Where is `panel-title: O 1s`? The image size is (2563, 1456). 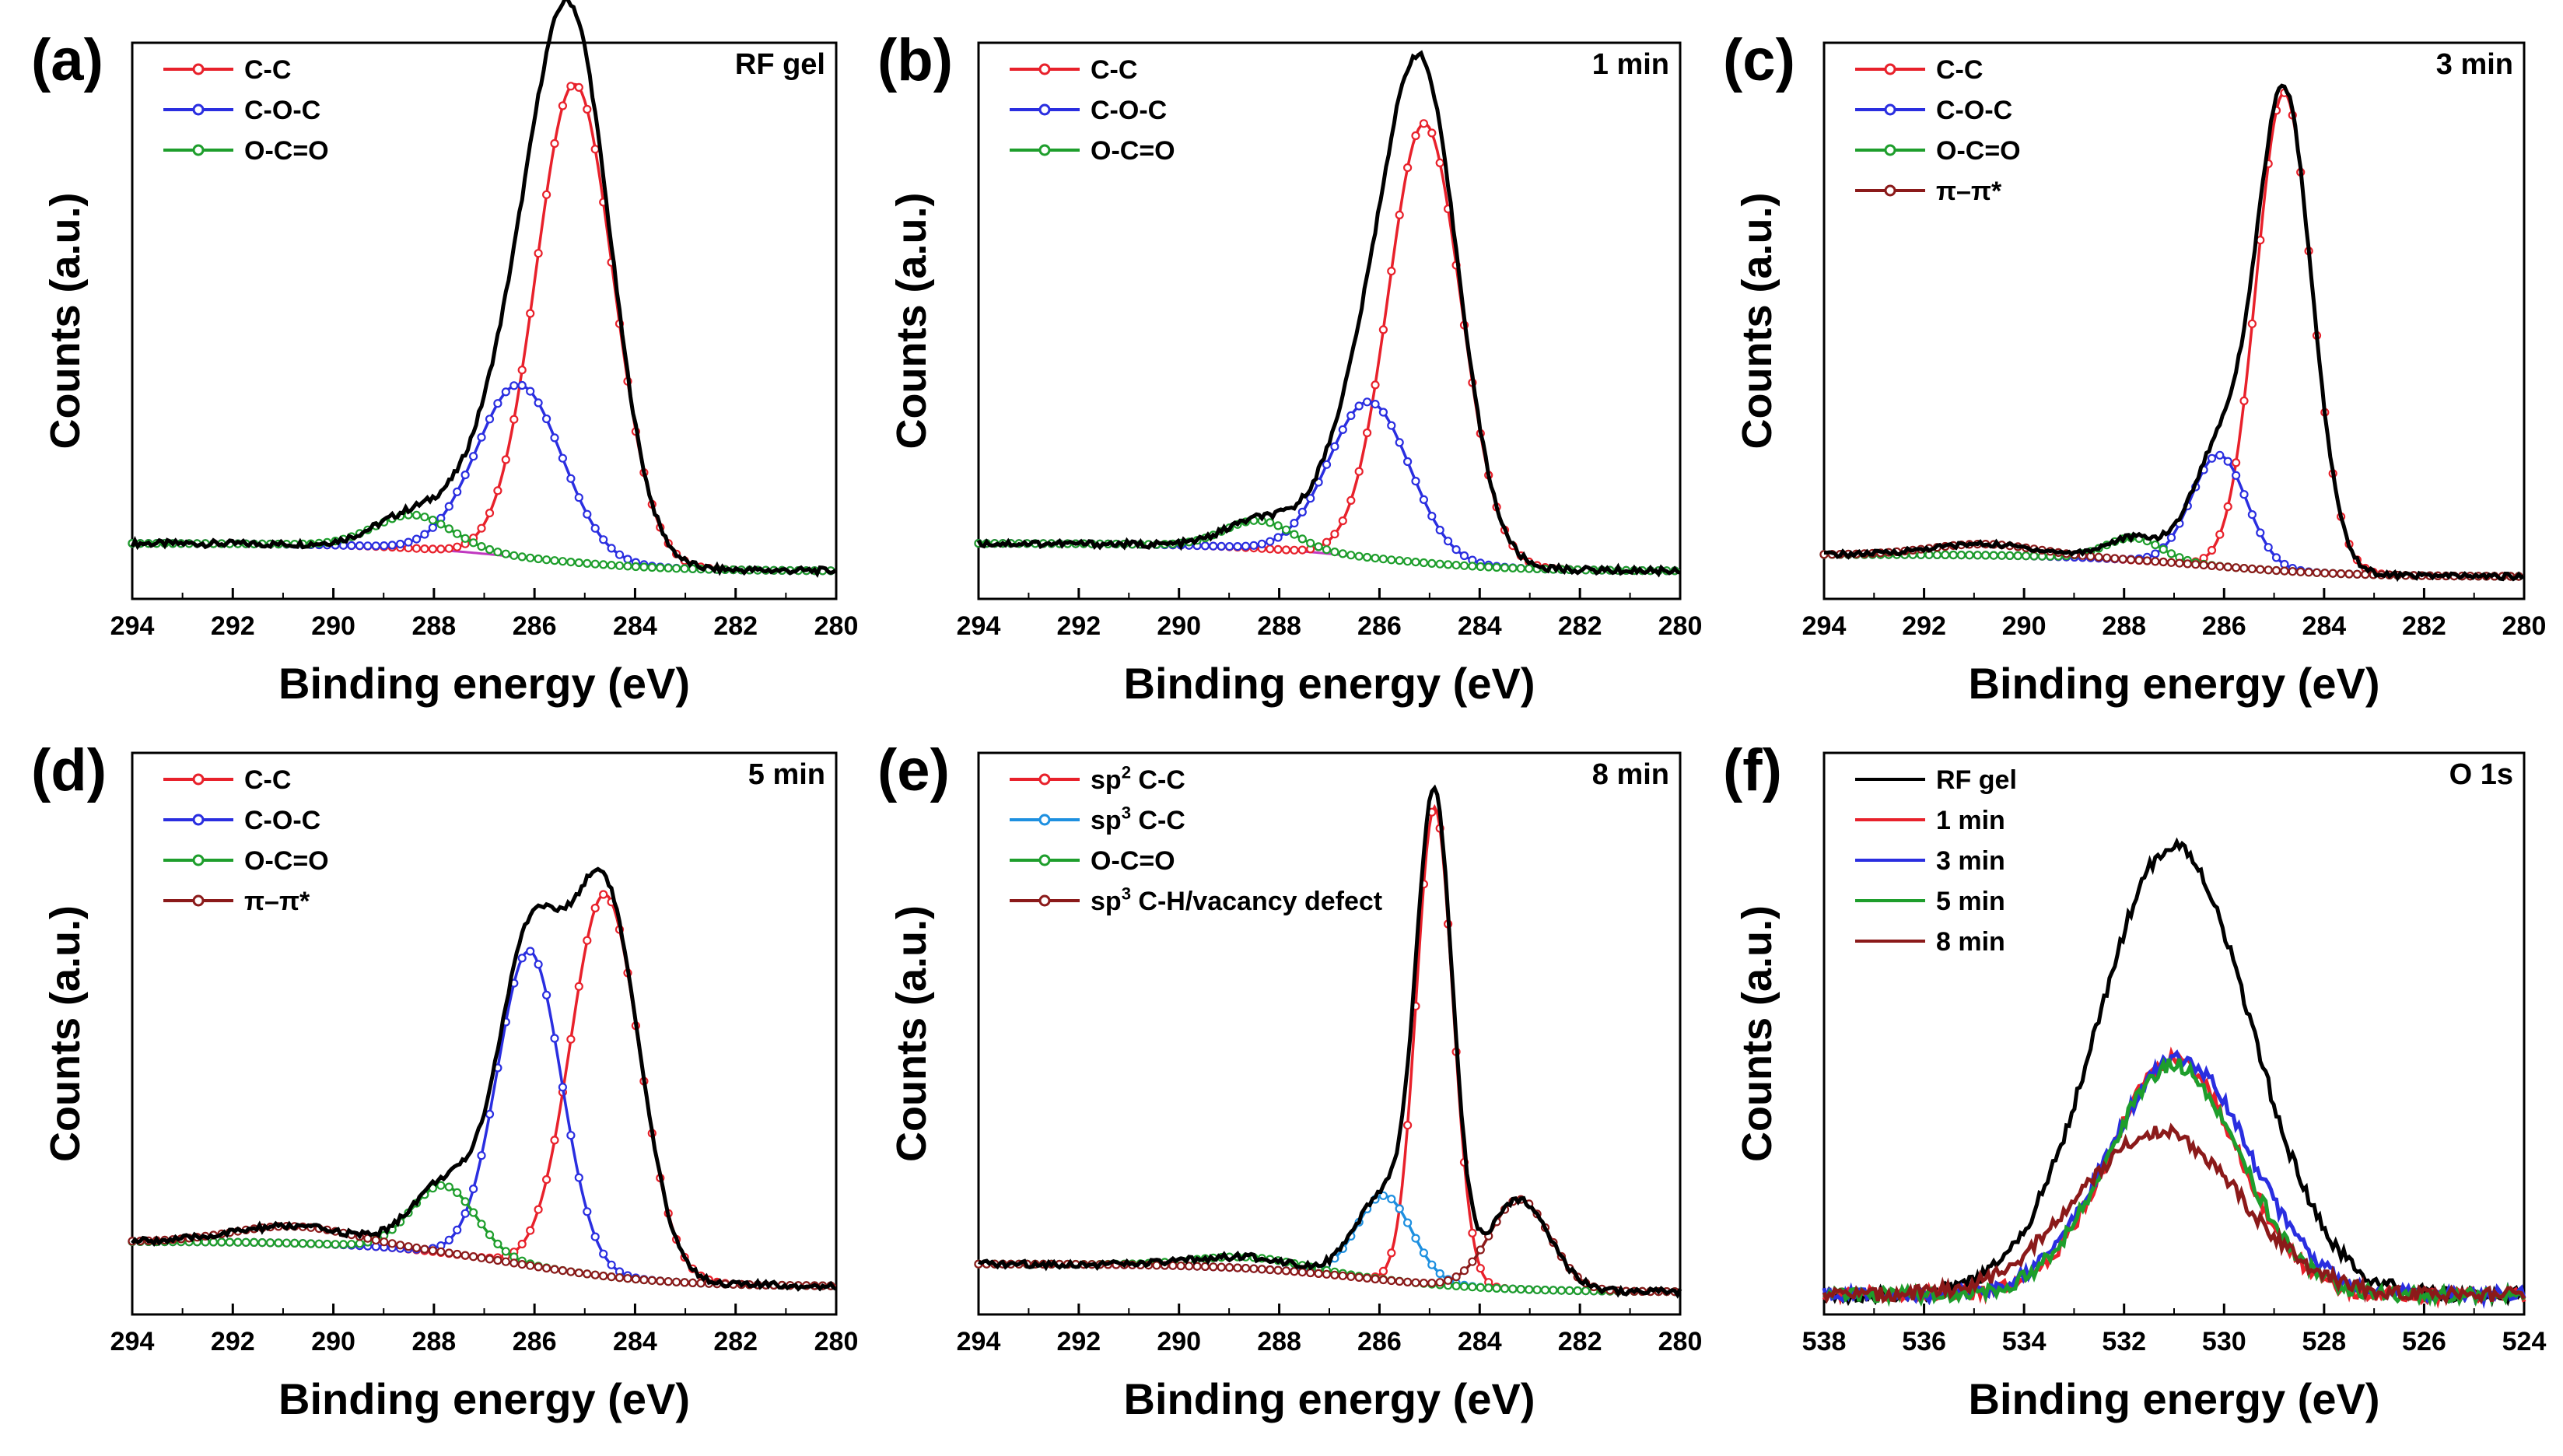
panel-title: O 1s is located at coordinates (2481, 774).